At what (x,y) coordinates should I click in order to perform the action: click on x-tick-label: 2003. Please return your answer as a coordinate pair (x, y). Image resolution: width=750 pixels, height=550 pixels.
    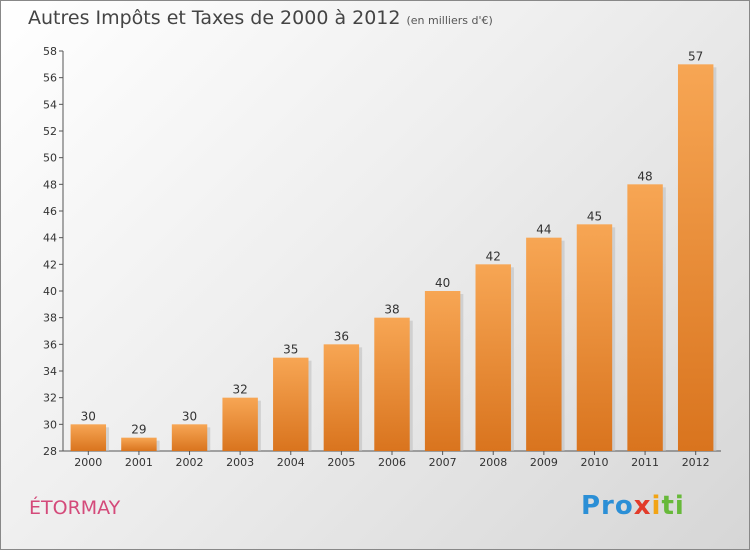
    Looking at the image, I should click on (240, 462).